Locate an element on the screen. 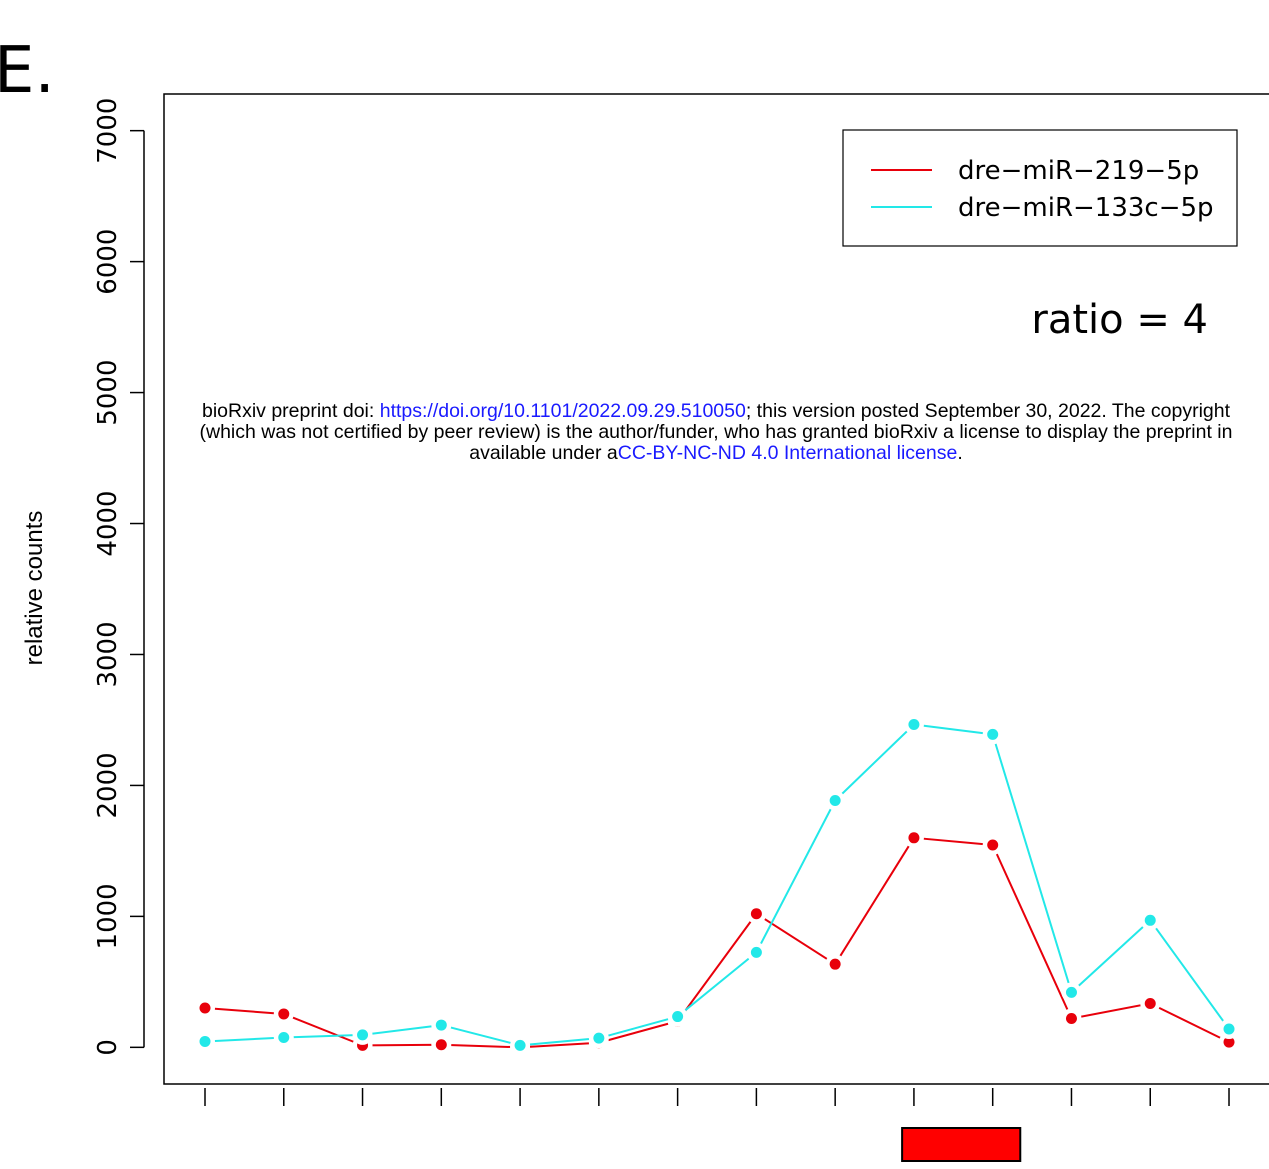 This screenshot has height=1169, width=1269. legend-box is located at coordinates (1040, 188).